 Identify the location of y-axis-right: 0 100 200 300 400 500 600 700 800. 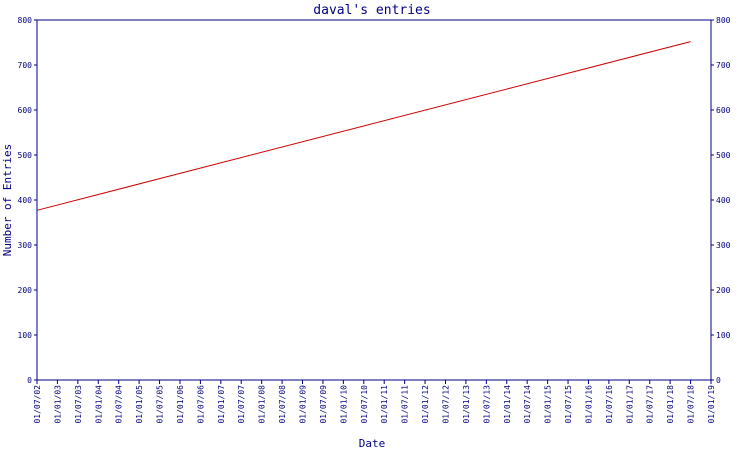
(721, 200).